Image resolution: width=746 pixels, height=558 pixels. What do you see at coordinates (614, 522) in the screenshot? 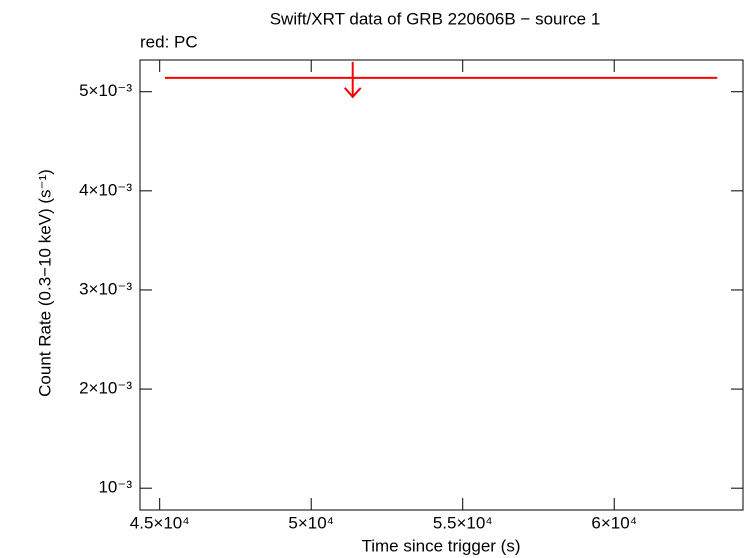
I see `x-tick-label: 6×10⁴` at bounding box center [614, 522].